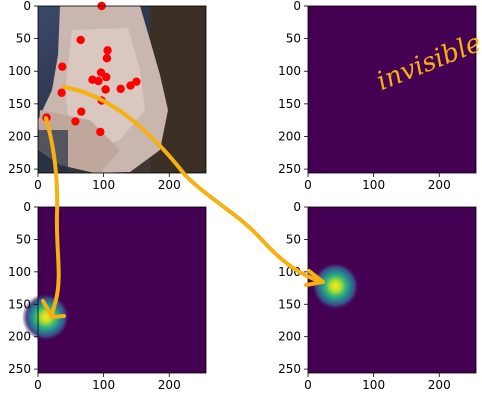 This screenshot has height=400, width=482. What do you see at coordinates (52, 217) in the screenshot?
I see `arrow-to-bottom-left` at bounding box center [52, 217].